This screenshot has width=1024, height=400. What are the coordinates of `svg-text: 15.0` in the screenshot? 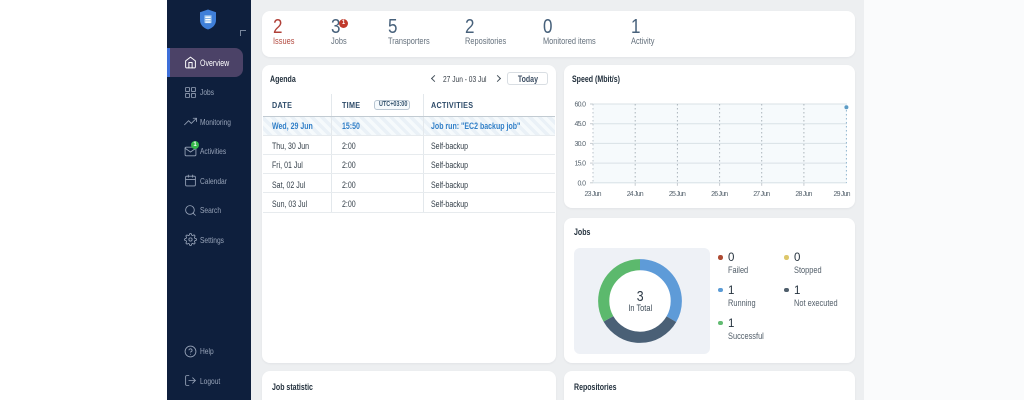 It's located at (581, 164).